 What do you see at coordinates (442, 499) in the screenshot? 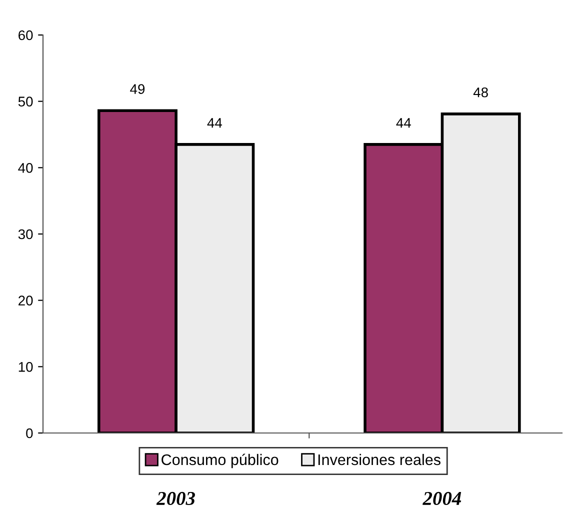
I see `x-tick-label: 2004` at bounding box center [442, 499].